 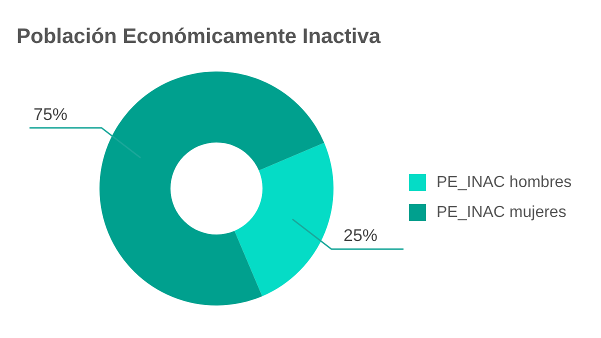 I want to click on legend-label: PE_INAC hombres, so click(x=504, y=182).